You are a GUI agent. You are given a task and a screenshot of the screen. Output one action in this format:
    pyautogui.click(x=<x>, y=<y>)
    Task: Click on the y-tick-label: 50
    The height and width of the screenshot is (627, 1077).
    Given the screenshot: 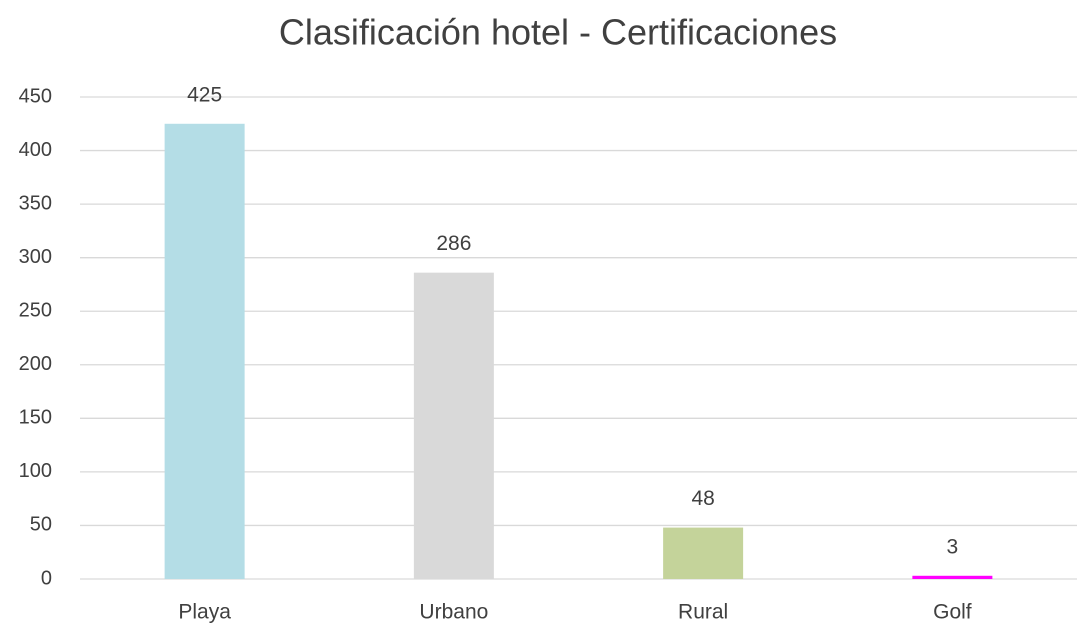 What is the action you would take?
    pyautogui.click(x=41, y=525)
    